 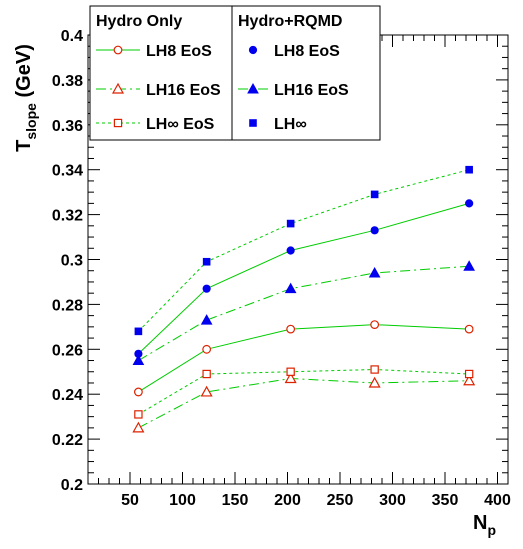 What do you see at coordinates (72, 485) in the screenshot?
I see `y-tick-label: 0.2` at bounding box center [72, 485].